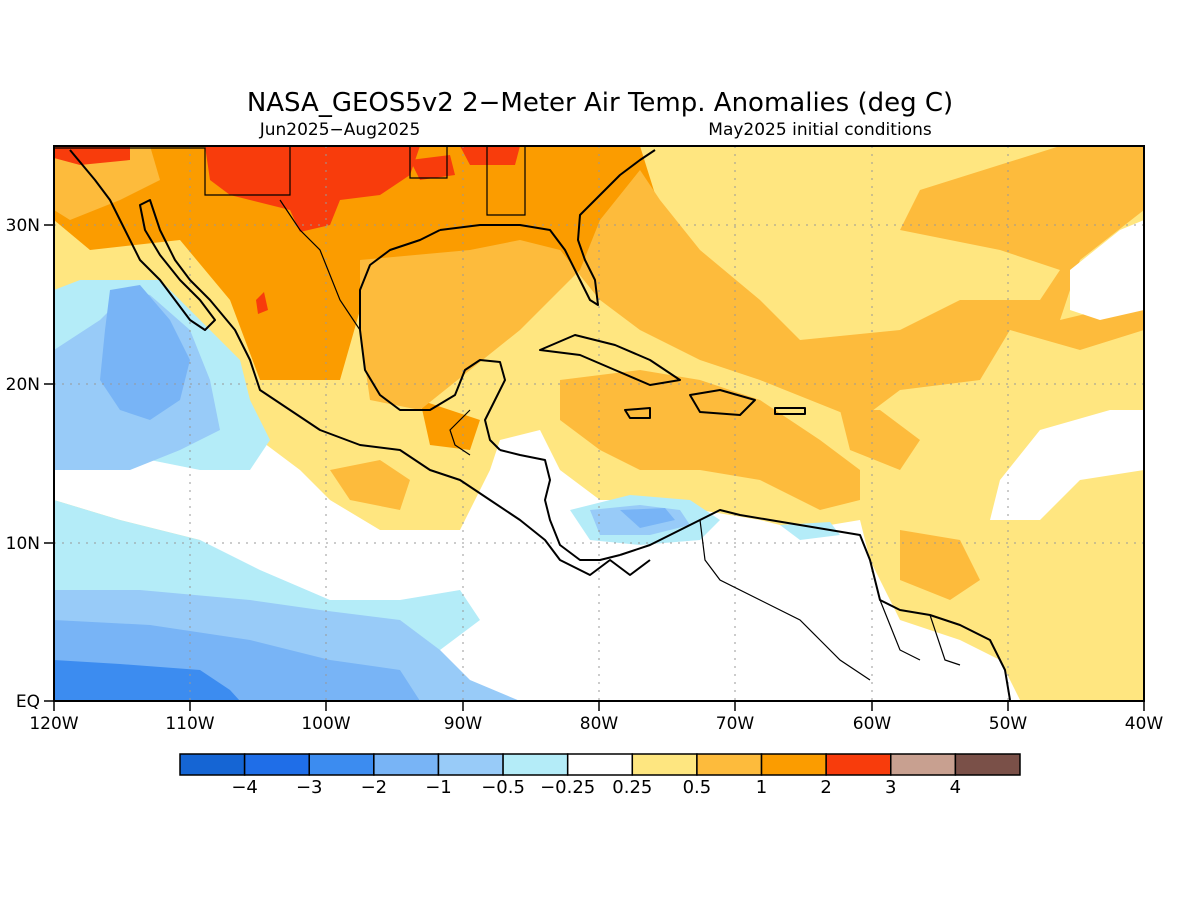 The height and width of the screenshot is (900, 1200). What do you see at coordinates (697, 787) in the screenshot?
I see `colorbar-label: 0.5` at bounding box center [697, 787].